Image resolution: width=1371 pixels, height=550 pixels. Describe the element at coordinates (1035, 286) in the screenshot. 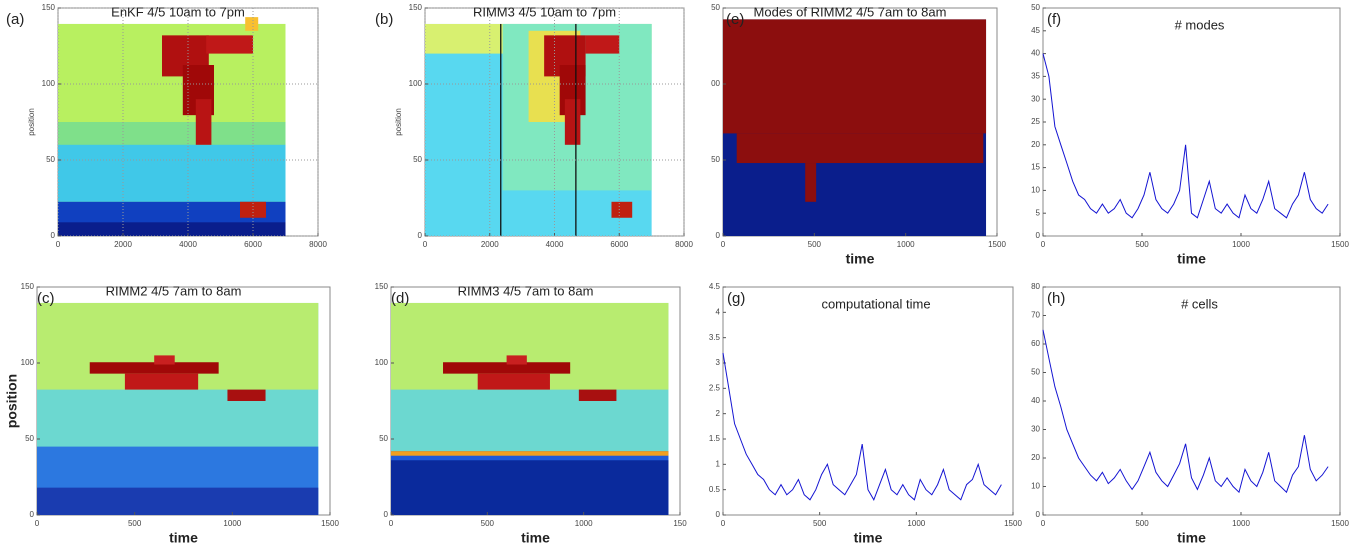

I see `y-tick-label: 80` at that location.